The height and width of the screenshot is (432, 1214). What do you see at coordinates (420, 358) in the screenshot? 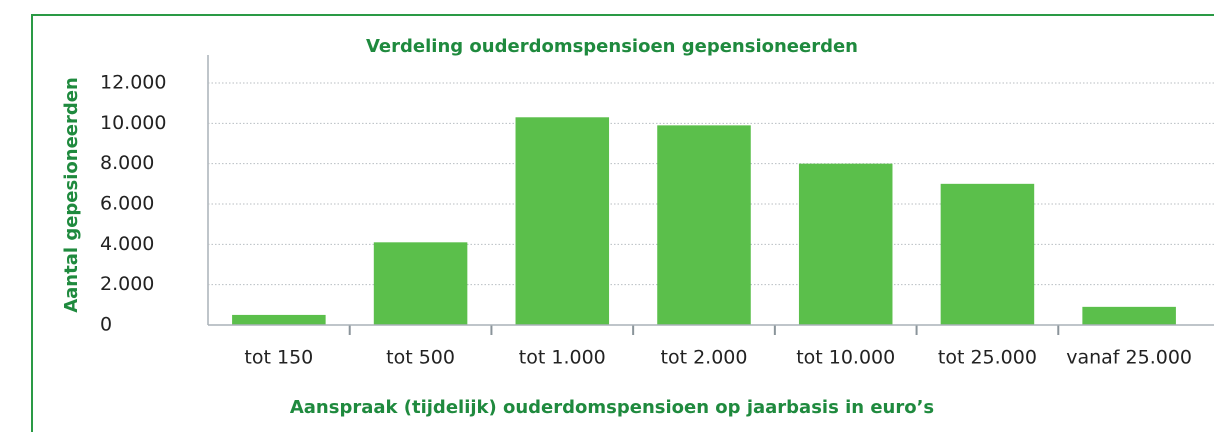
I see `x-tick-label: tot 500` at bounding box center [420, 358].